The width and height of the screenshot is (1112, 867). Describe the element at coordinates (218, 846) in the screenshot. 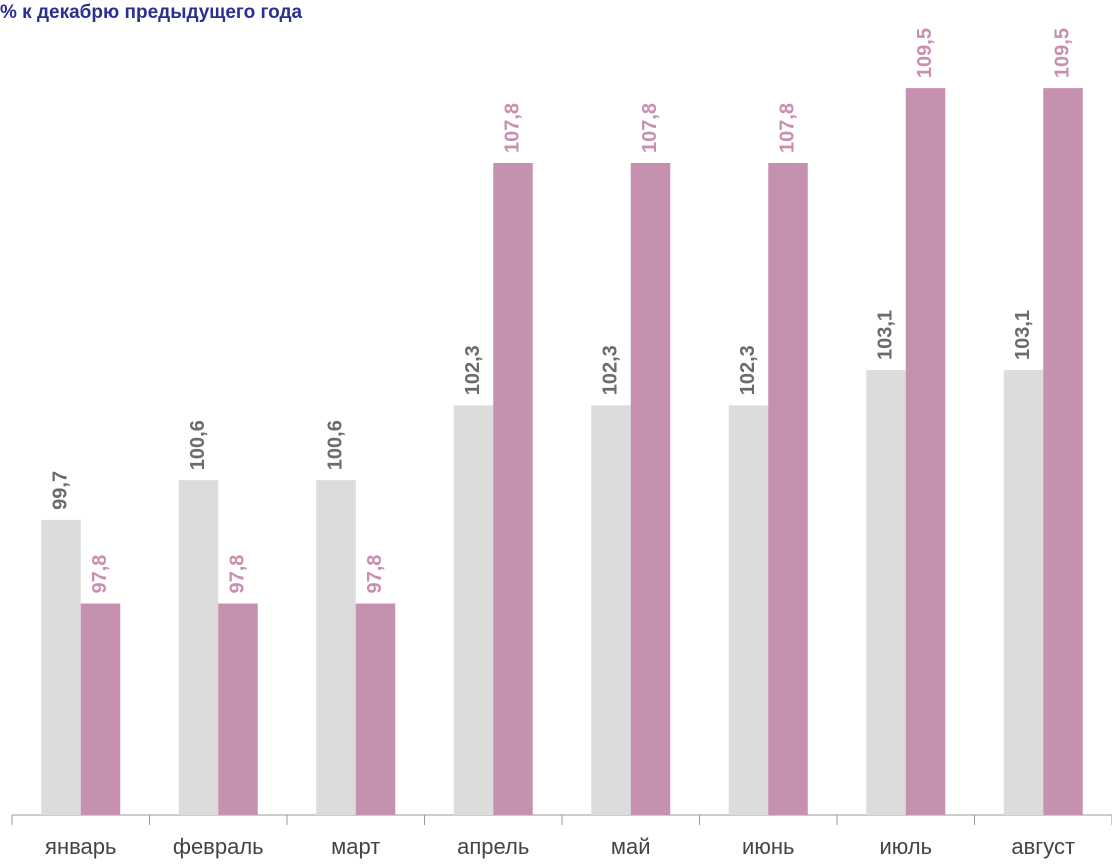

I see `x-tick-label: февраль` at that location.